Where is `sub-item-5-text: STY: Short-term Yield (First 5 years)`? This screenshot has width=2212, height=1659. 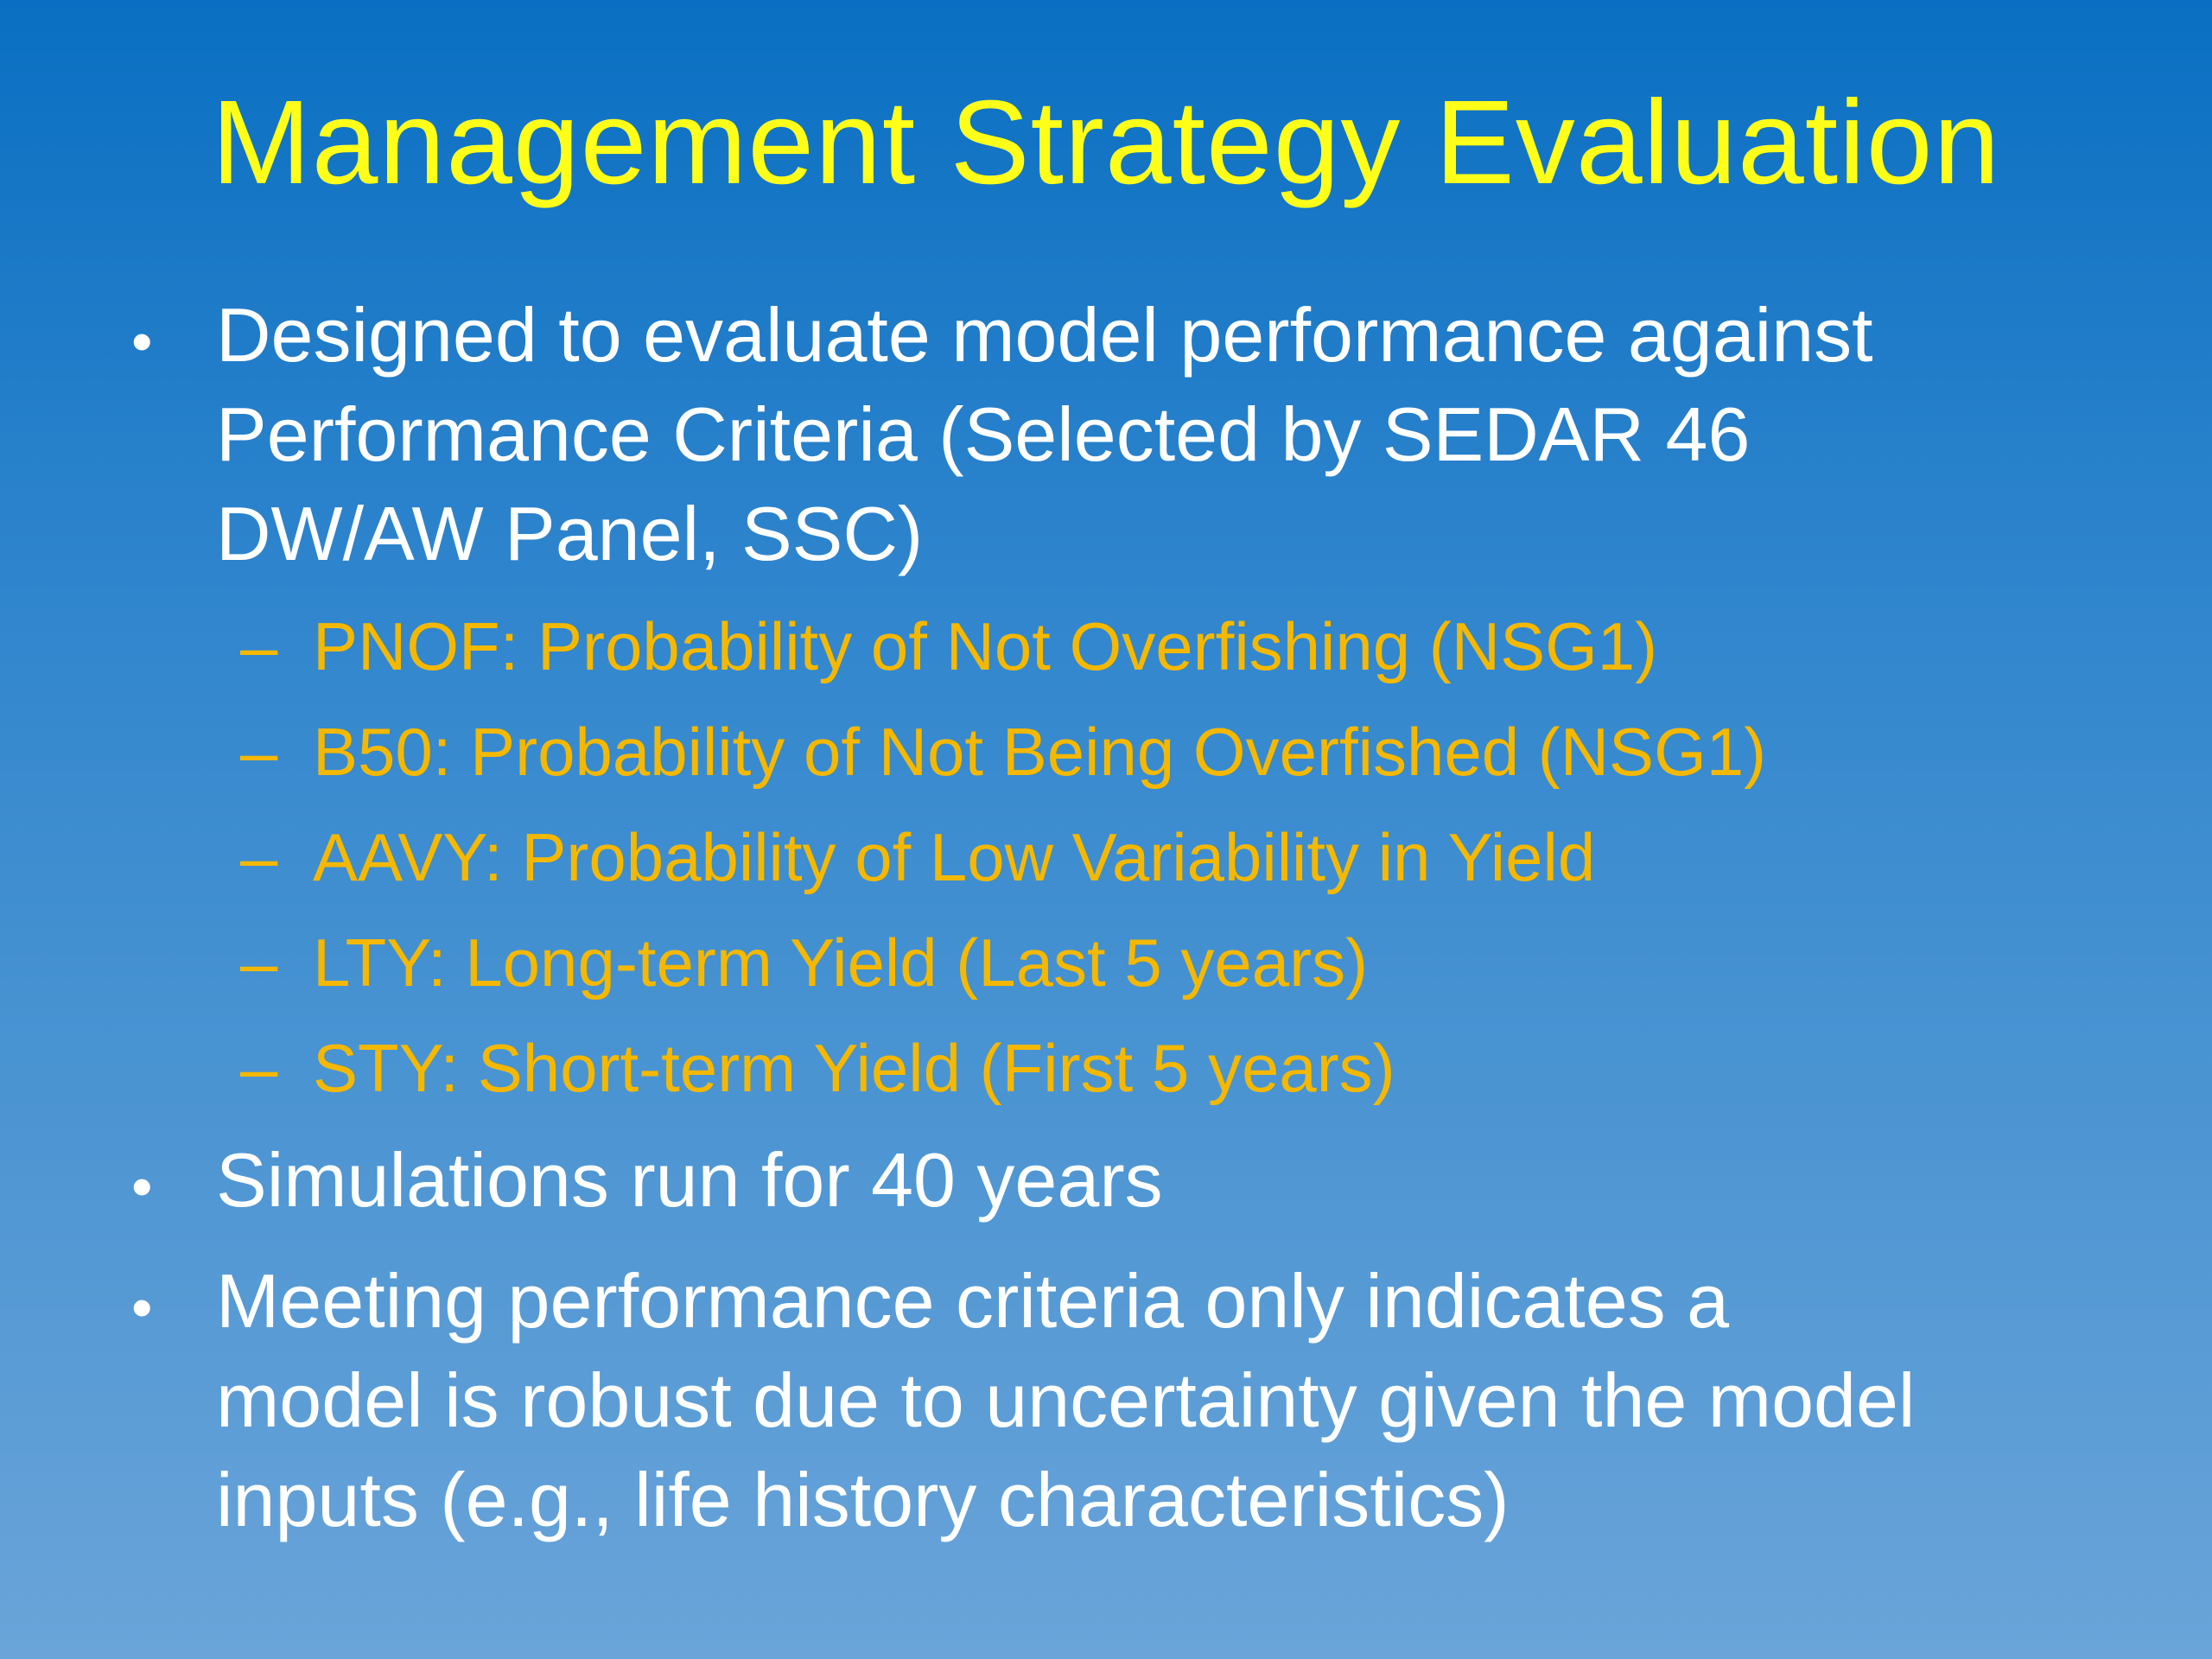
sub-item-5-text: STY: Short-term Yield (First 5 years) is located at coordinates (854, 1068).